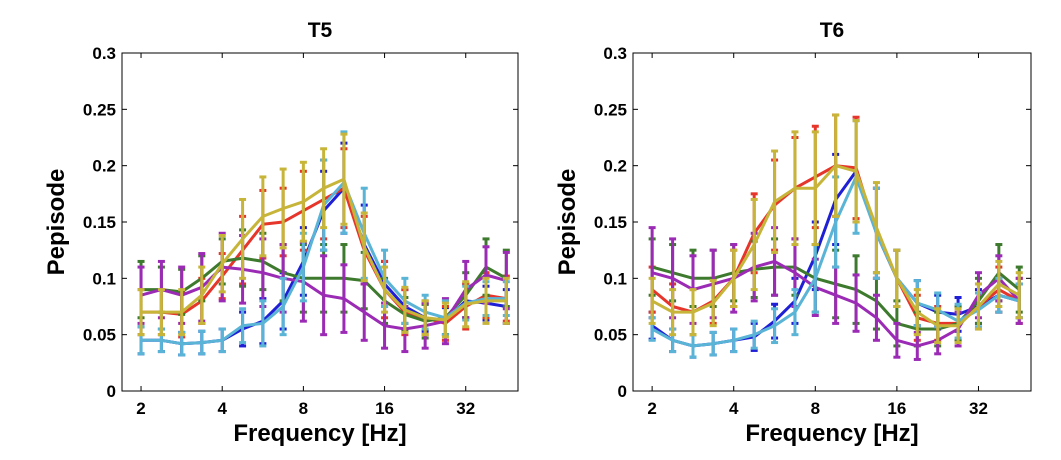 This screenshot has height=460, width=1061. Describe the element at coordinates (506, 300) in the screenshot. I see `error-bar` at that location.